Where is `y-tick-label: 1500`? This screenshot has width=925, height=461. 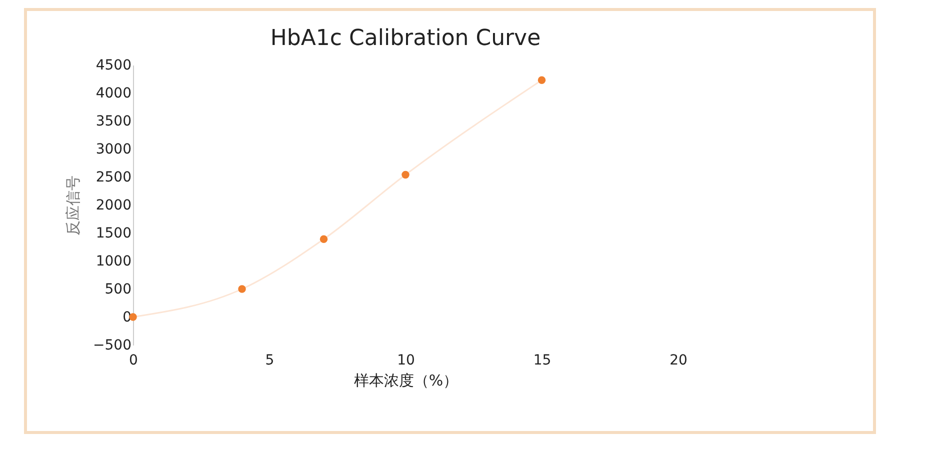 y-tick-label: 1500 is located at coordinates (114, 234).